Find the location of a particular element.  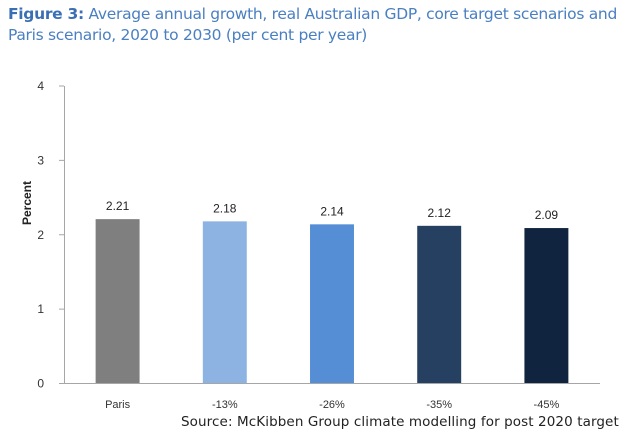

x-tick-label: -13% is located at coordinates (225, 405).